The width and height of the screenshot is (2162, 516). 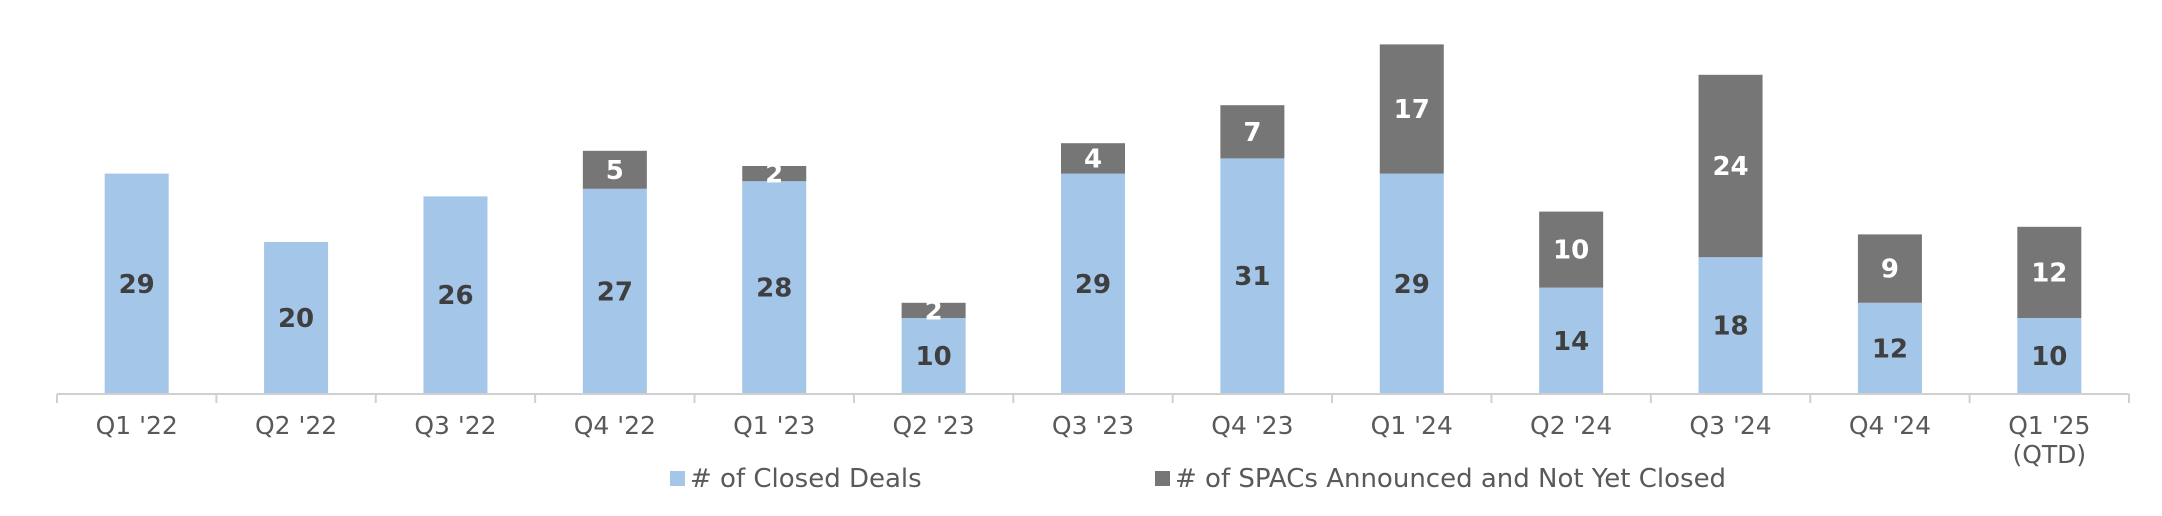 I want to click on data-label: 7, so click(x=1252, y=133).